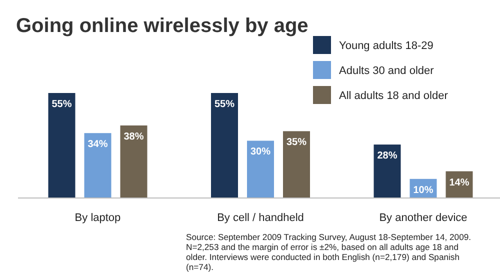 Image resolution: width=500 pixels, height=272 pixels. What do you see at coordinates (162, 26) in the screenshot?
I see `chart-title: Going online wirelessly by age` at bounding box center [162, 26].